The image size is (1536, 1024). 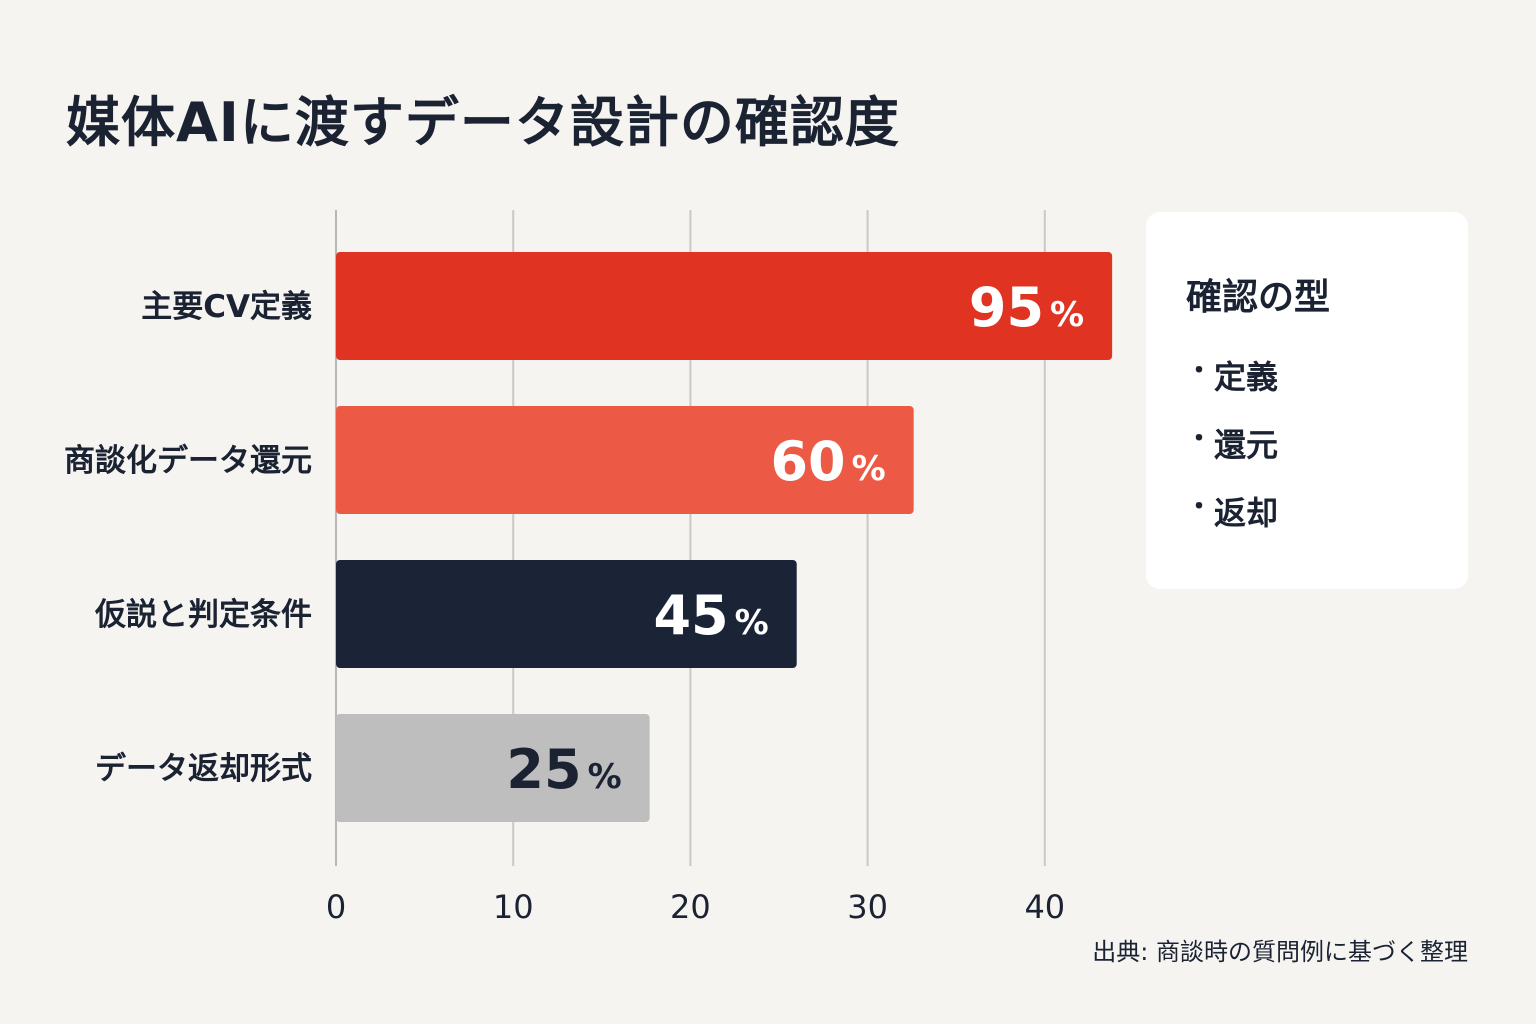 I want to click on value-number: 25, so click(x=543, y=769).